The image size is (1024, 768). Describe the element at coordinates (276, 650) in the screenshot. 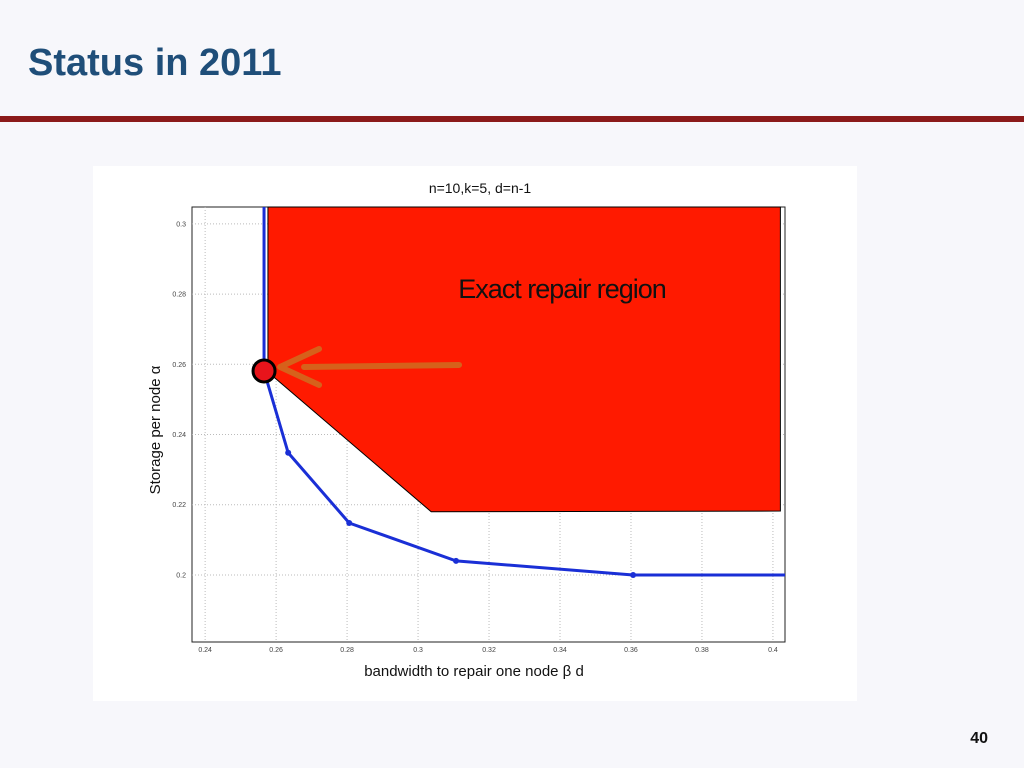

I see `x-tick-label: 0.26` at that location.